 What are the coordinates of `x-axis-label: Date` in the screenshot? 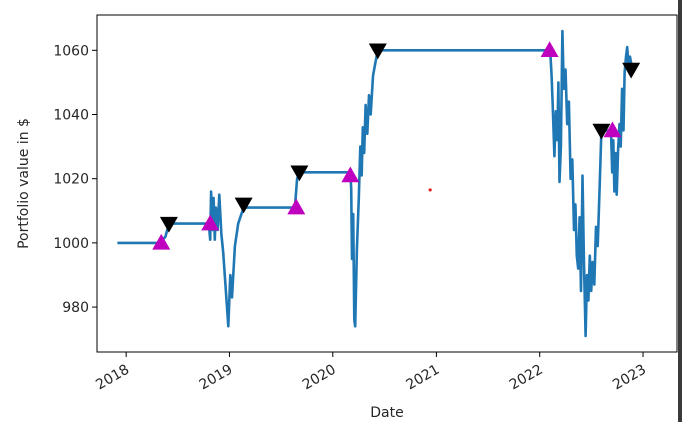 It's located at (386, 413).